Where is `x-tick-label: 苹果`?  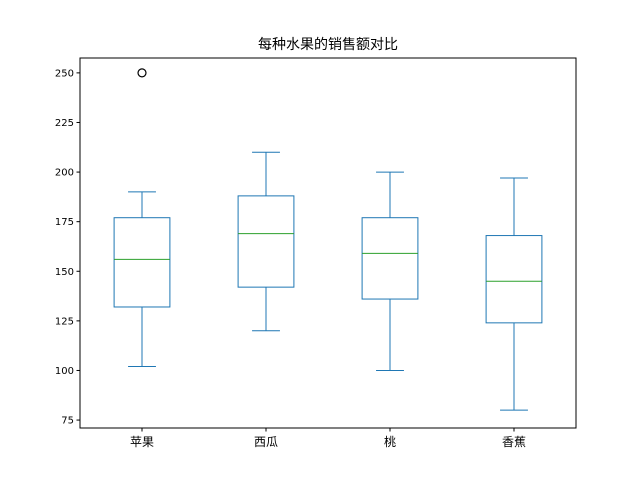 x-tick-label: 苹果 is located at coordinates (142, 442).